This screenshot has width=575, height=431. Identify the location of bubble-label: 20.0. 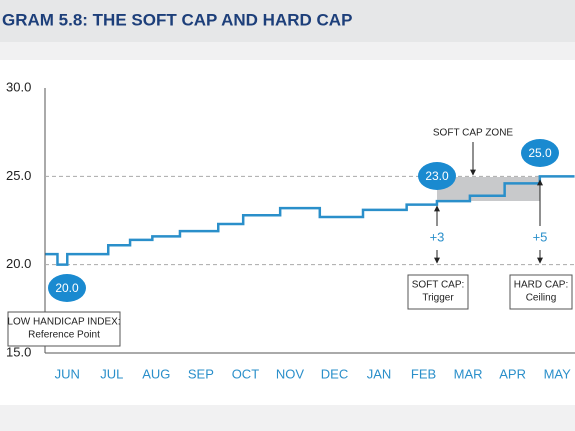
(67, 288).